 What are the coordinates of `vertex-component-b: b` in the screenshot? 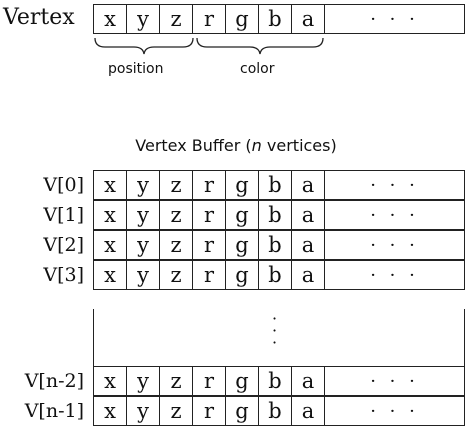 It's located at (275, 19).